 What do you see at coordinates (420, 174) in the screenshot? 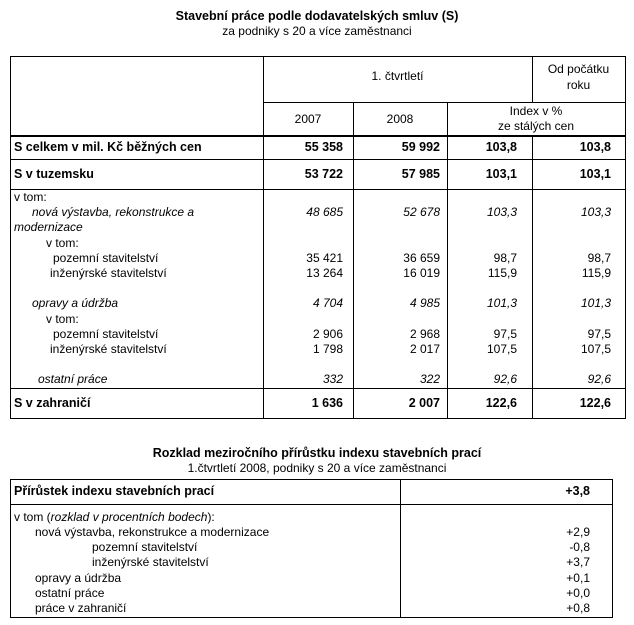
I see `value-2008: 57 985` at bounding box center [420, 174].